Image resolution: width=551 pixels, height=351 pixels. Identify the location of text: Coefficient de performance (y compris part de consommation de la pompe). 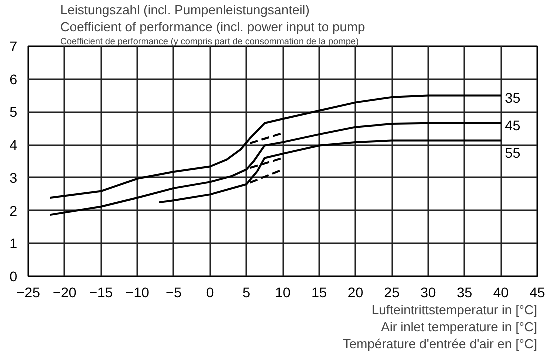
(209, 41).